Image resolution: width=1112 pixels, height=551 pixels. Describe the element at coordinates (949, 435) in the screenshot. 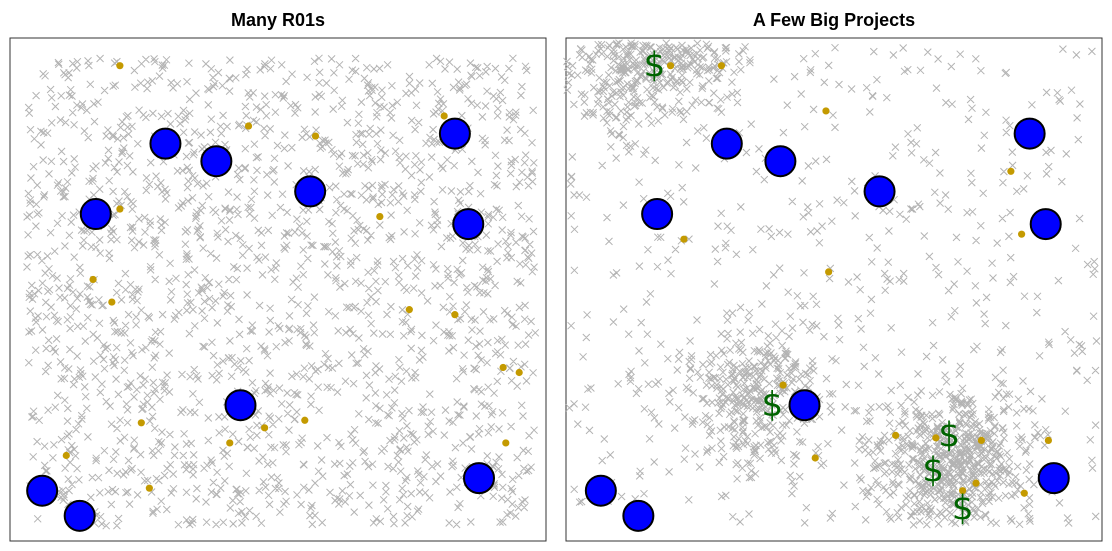

I see `dollar-sign-right-2: $` at that location.